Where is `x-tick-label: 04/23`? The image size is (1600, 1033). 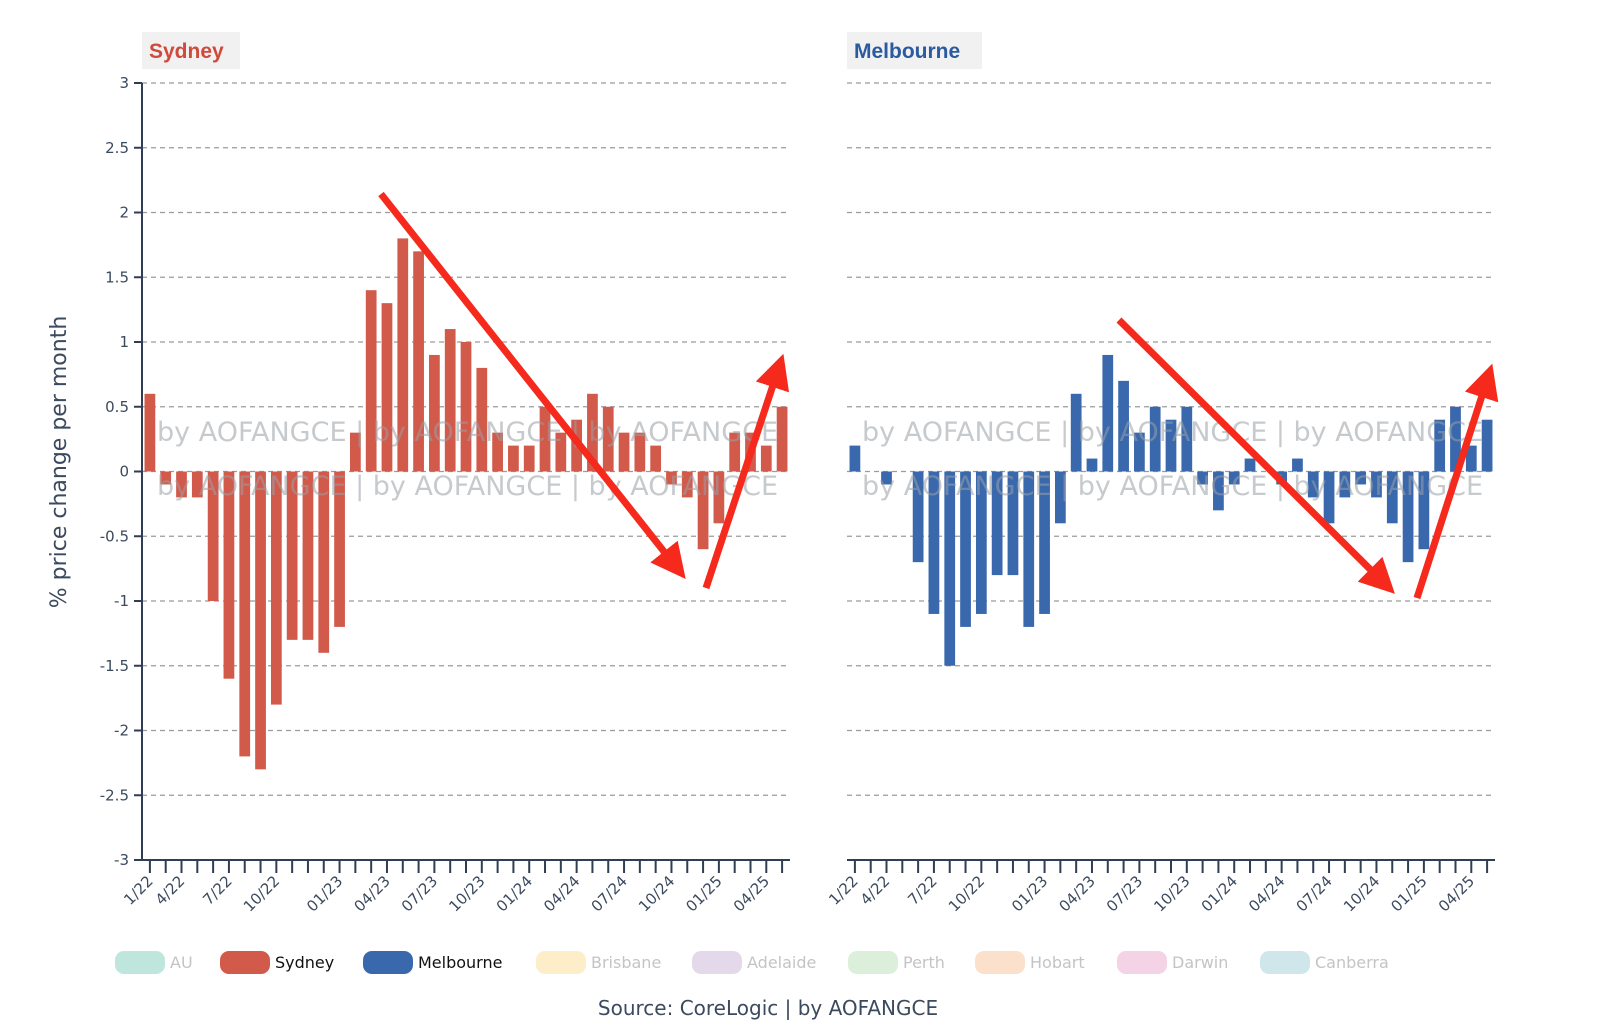 x-tick-label: 04/23 is located at coordinates (1077, 893).